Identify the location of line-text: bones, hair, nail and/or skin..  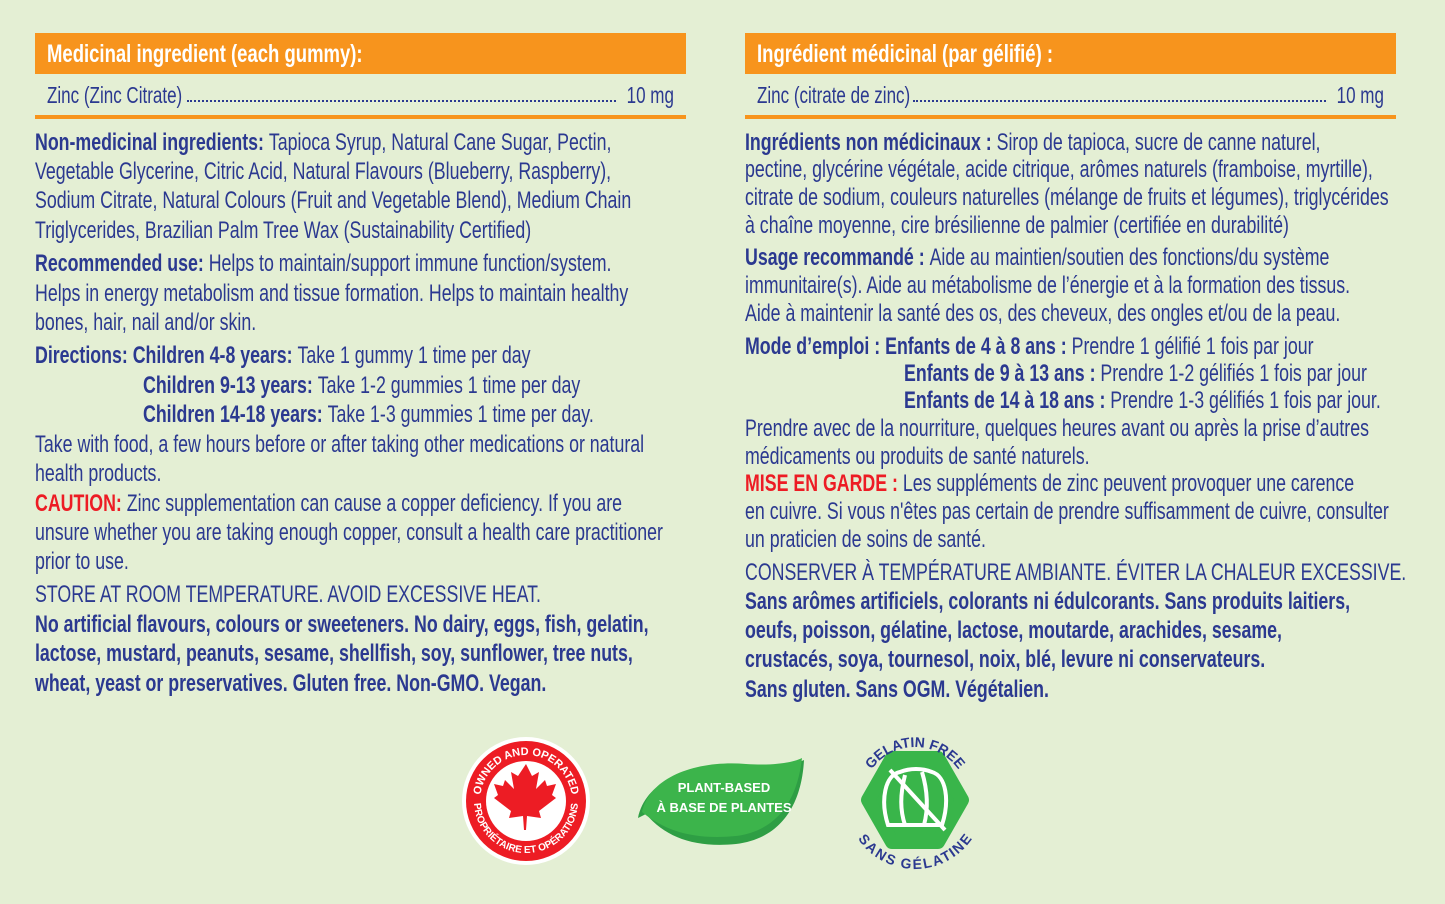
(146, 322).